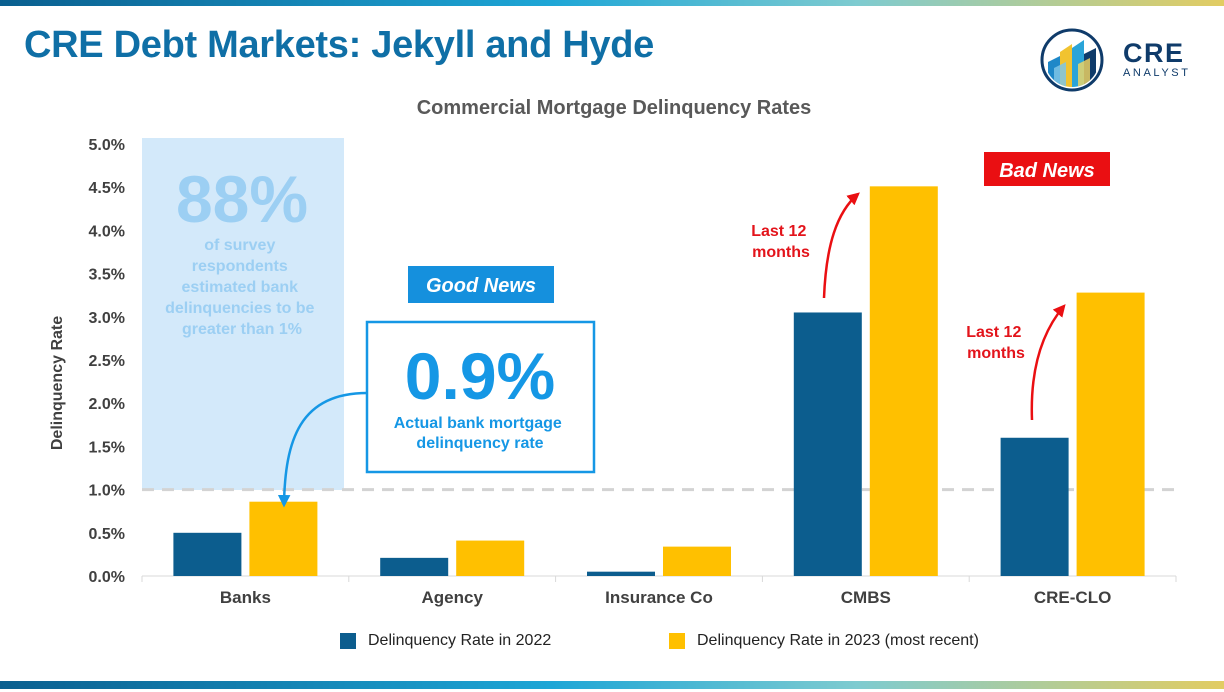 The height and width of the screenshot is (692, 1224). I want to click on survey-callout-box, so click(243, 314).